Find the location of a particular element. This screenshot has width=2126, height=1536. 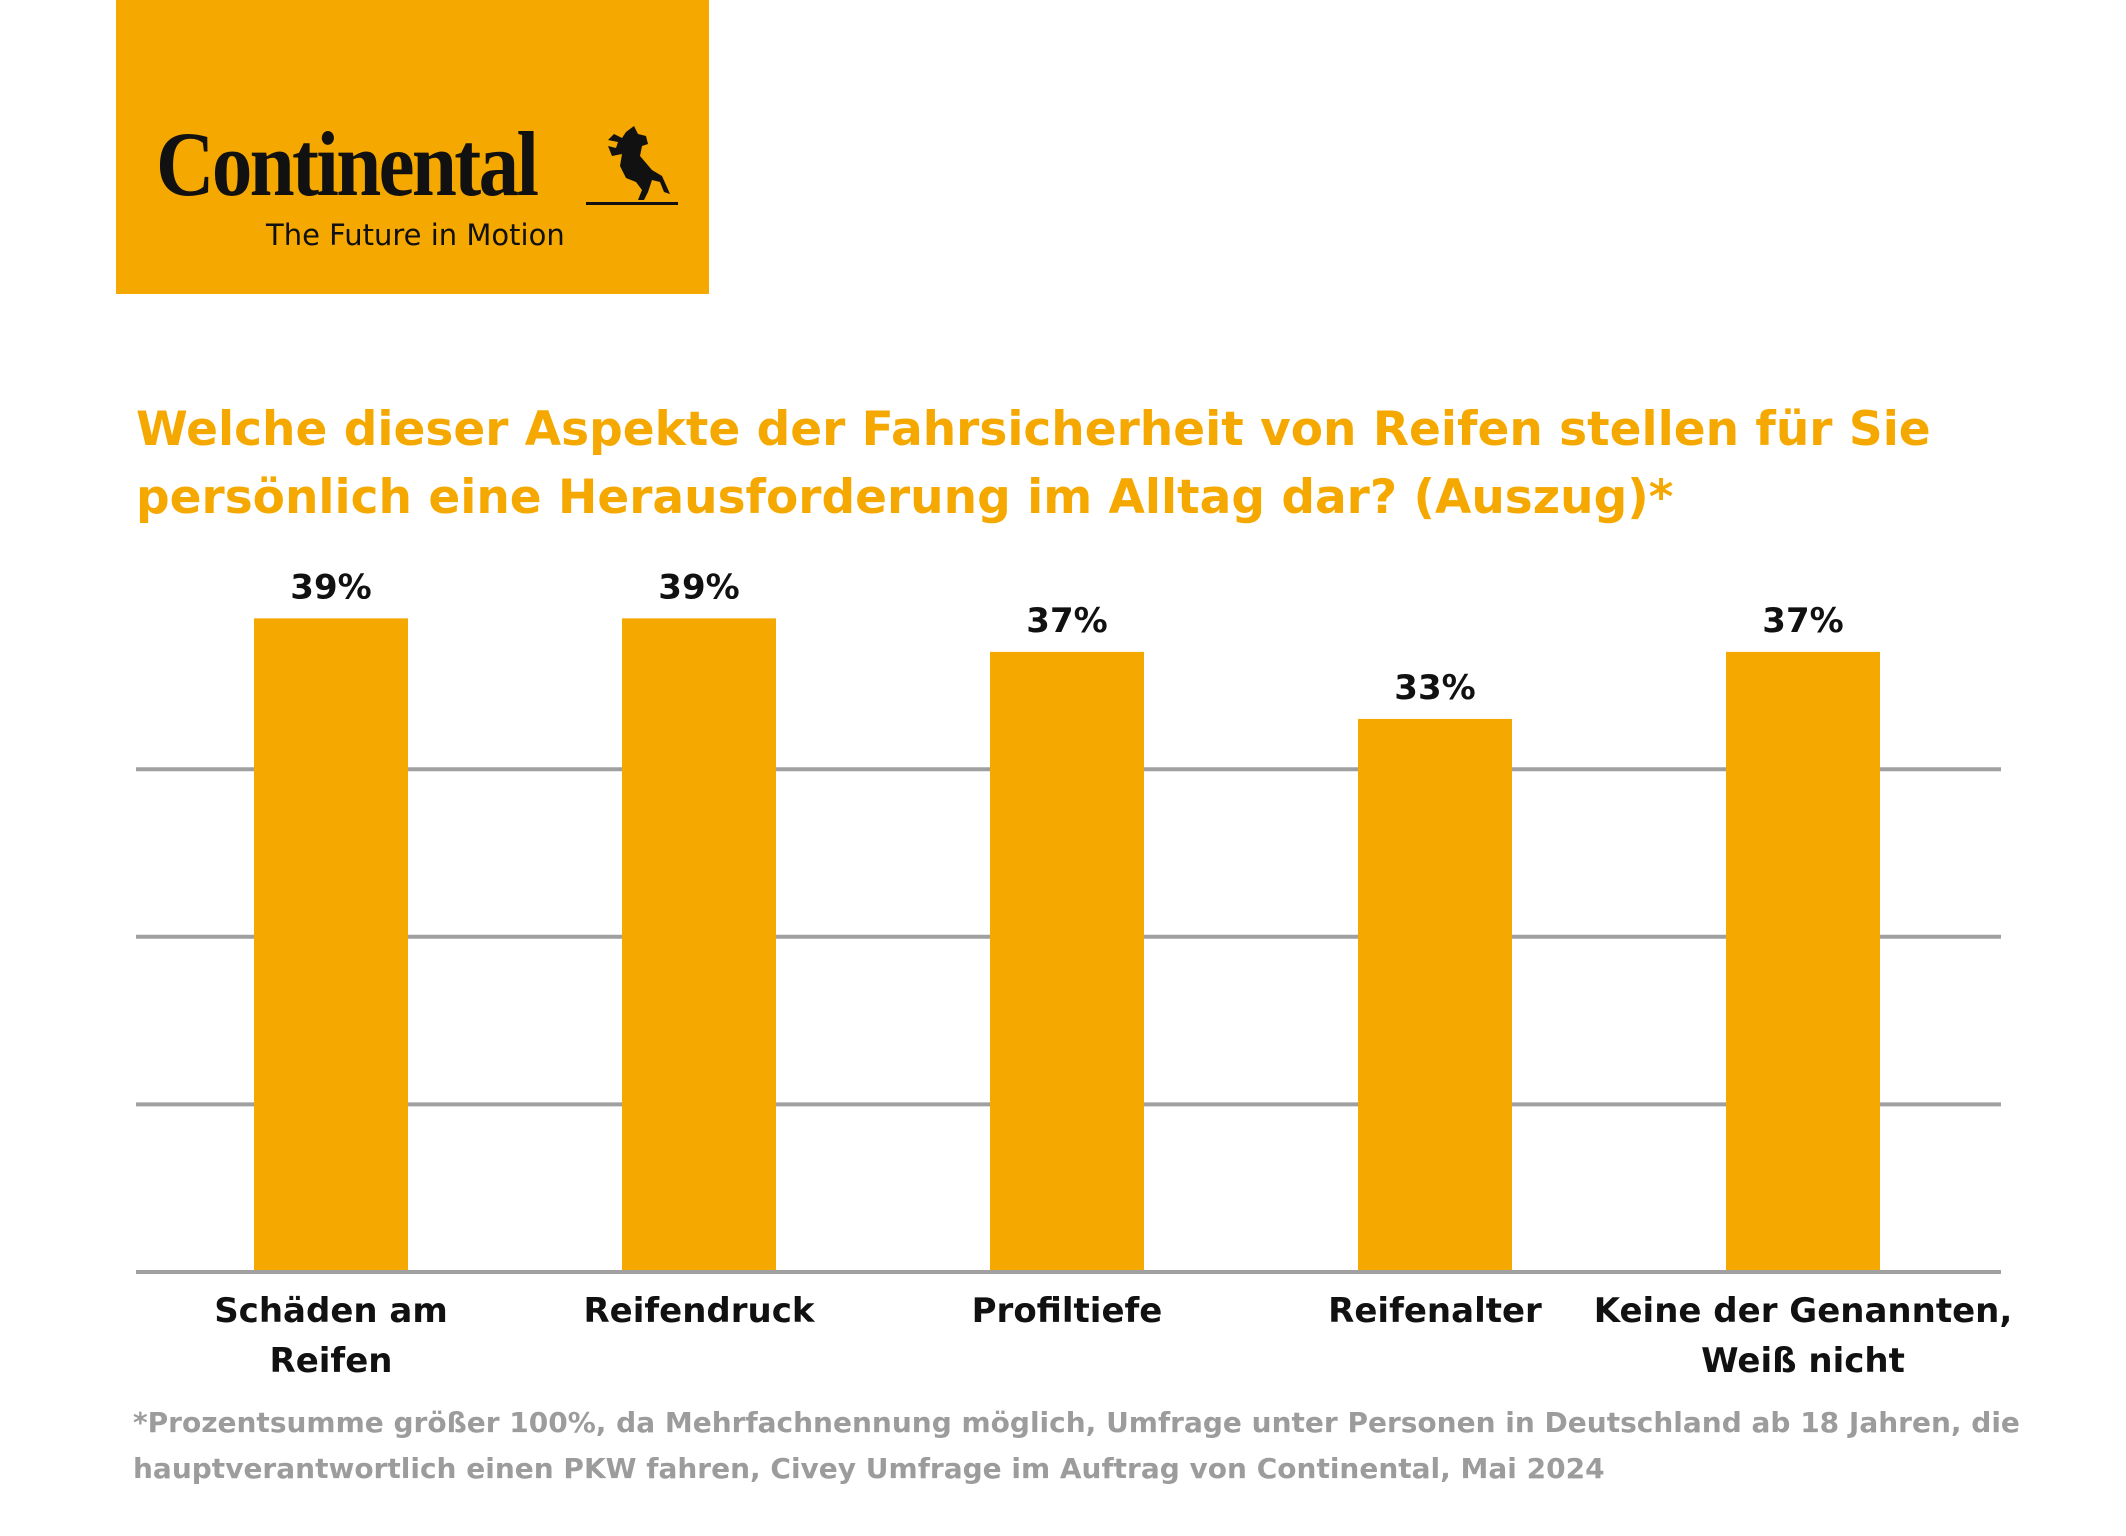

category-label: Profiltiefe is located at coordinates (1067, 1311).